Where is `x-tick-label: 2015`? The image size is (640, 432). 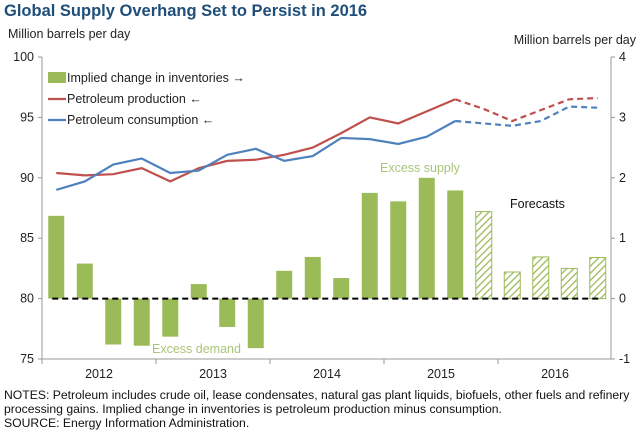 x-tick-label: 2015 is located at coordinates (441, 374).